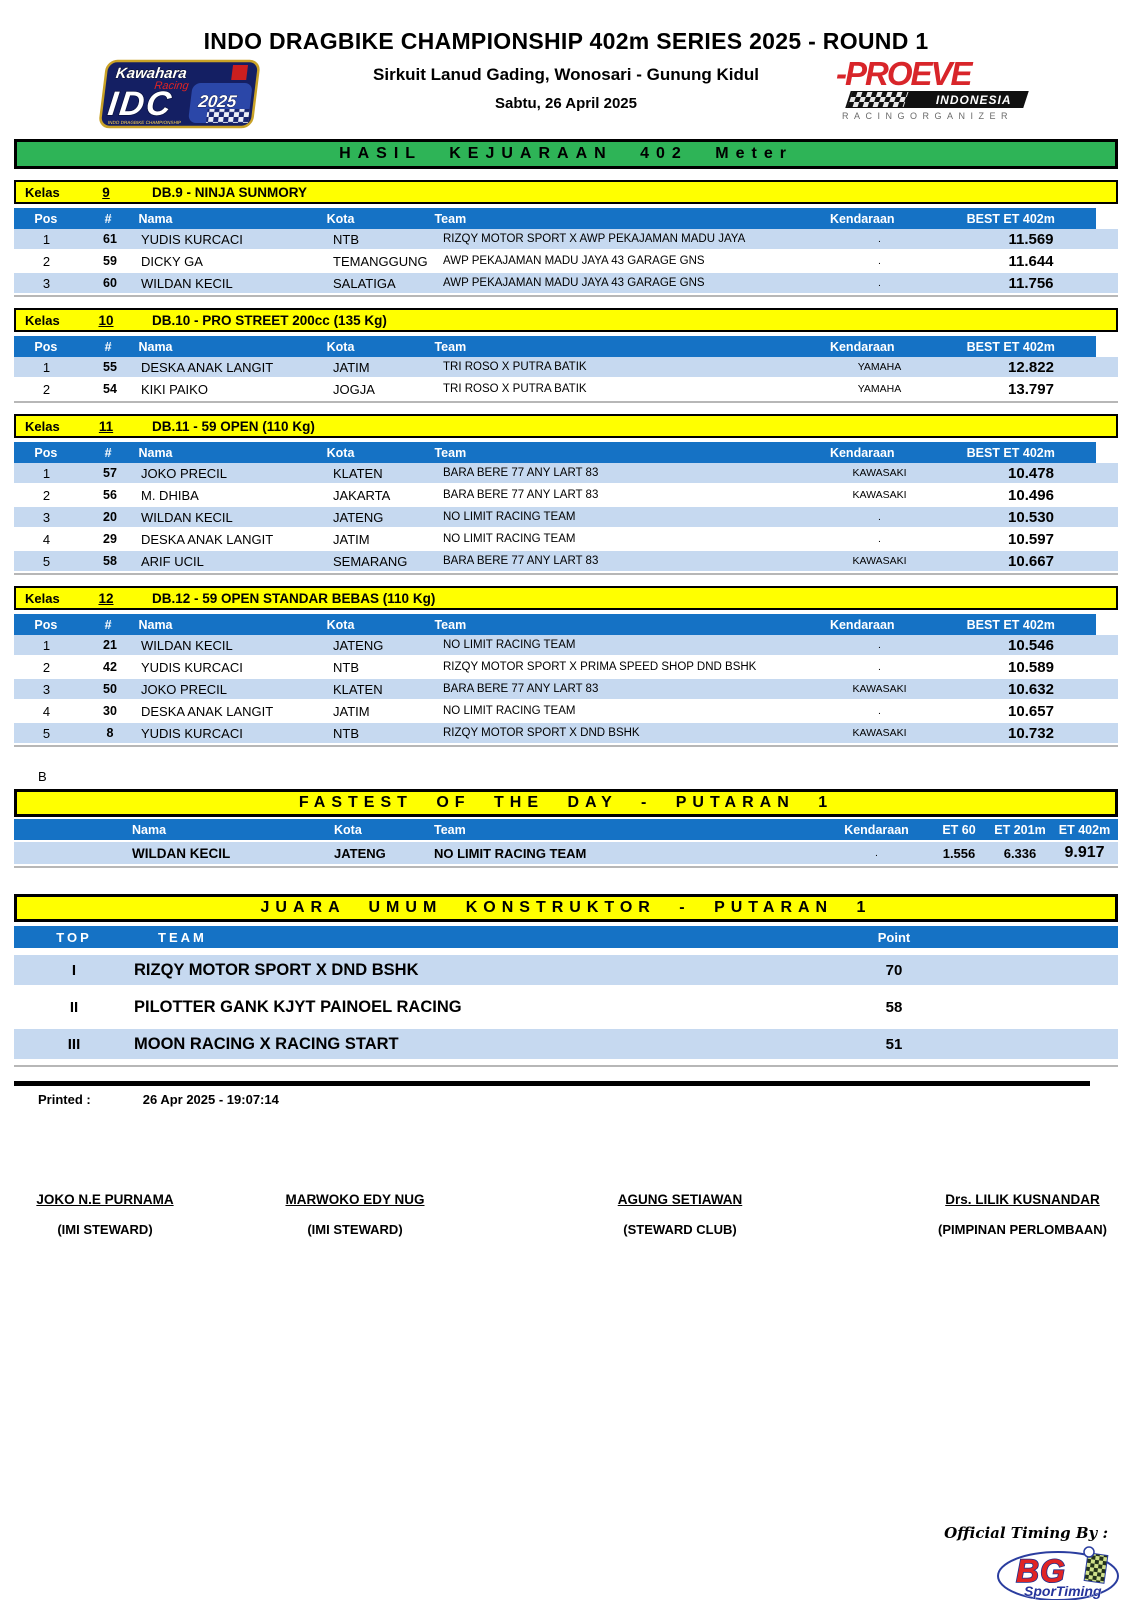  I want to click on cell-best: 10.496, so click(1031, 495).